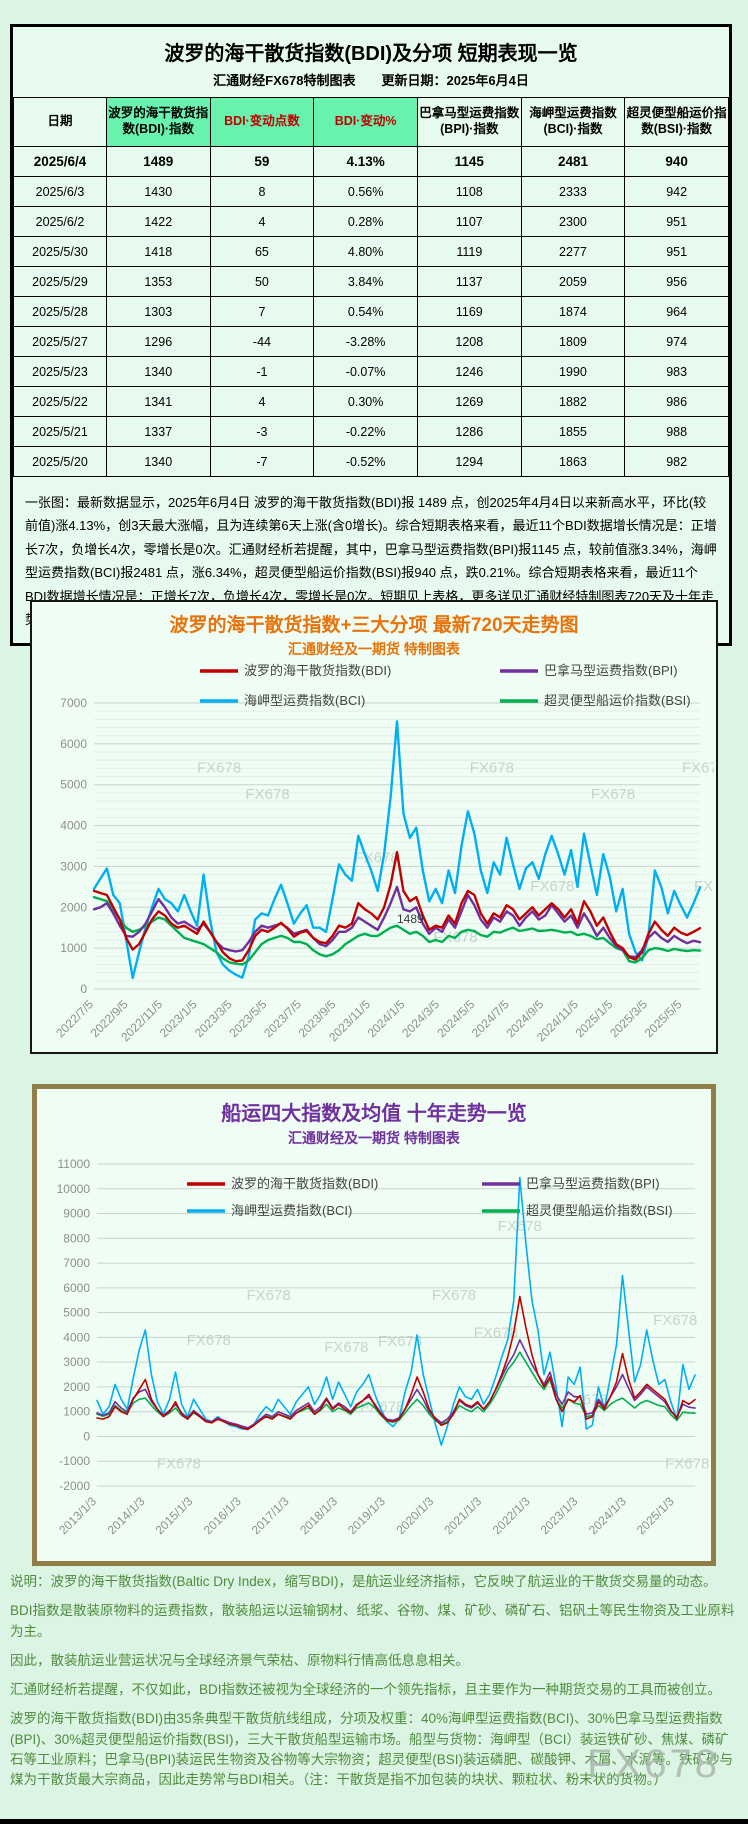 This screenshot has width=748, height=1824. Describe the element at coordinates (469, 371) in the screenshot. I see `table-cell: 1246` at that location.